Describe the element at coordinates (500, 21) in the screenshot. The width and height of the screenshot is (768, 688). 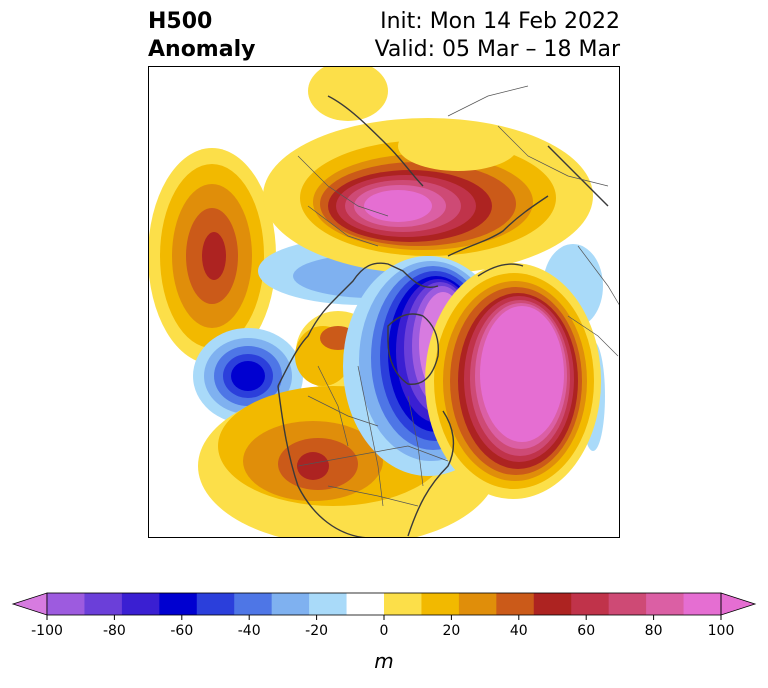
I see `init-date-label: Init: Mon 14 Feb 2022` at that location.